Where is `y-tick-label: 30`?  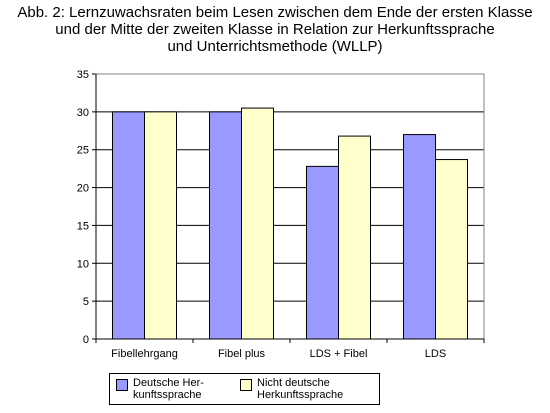
y-tick-label: 30 is located at coordinates (83, 113).